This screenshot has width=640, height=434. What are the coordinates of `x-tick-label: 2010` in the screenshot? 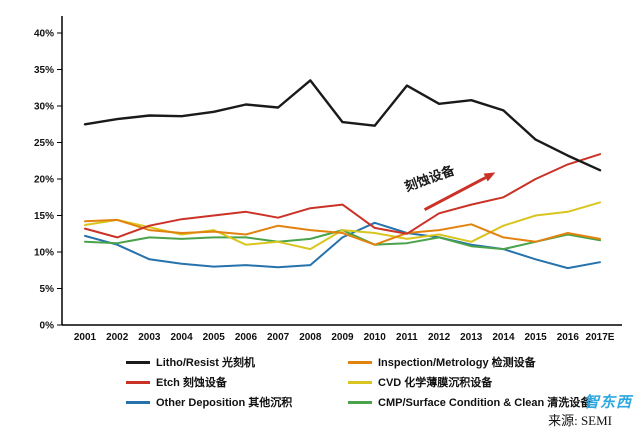 It's located at (375, 337).